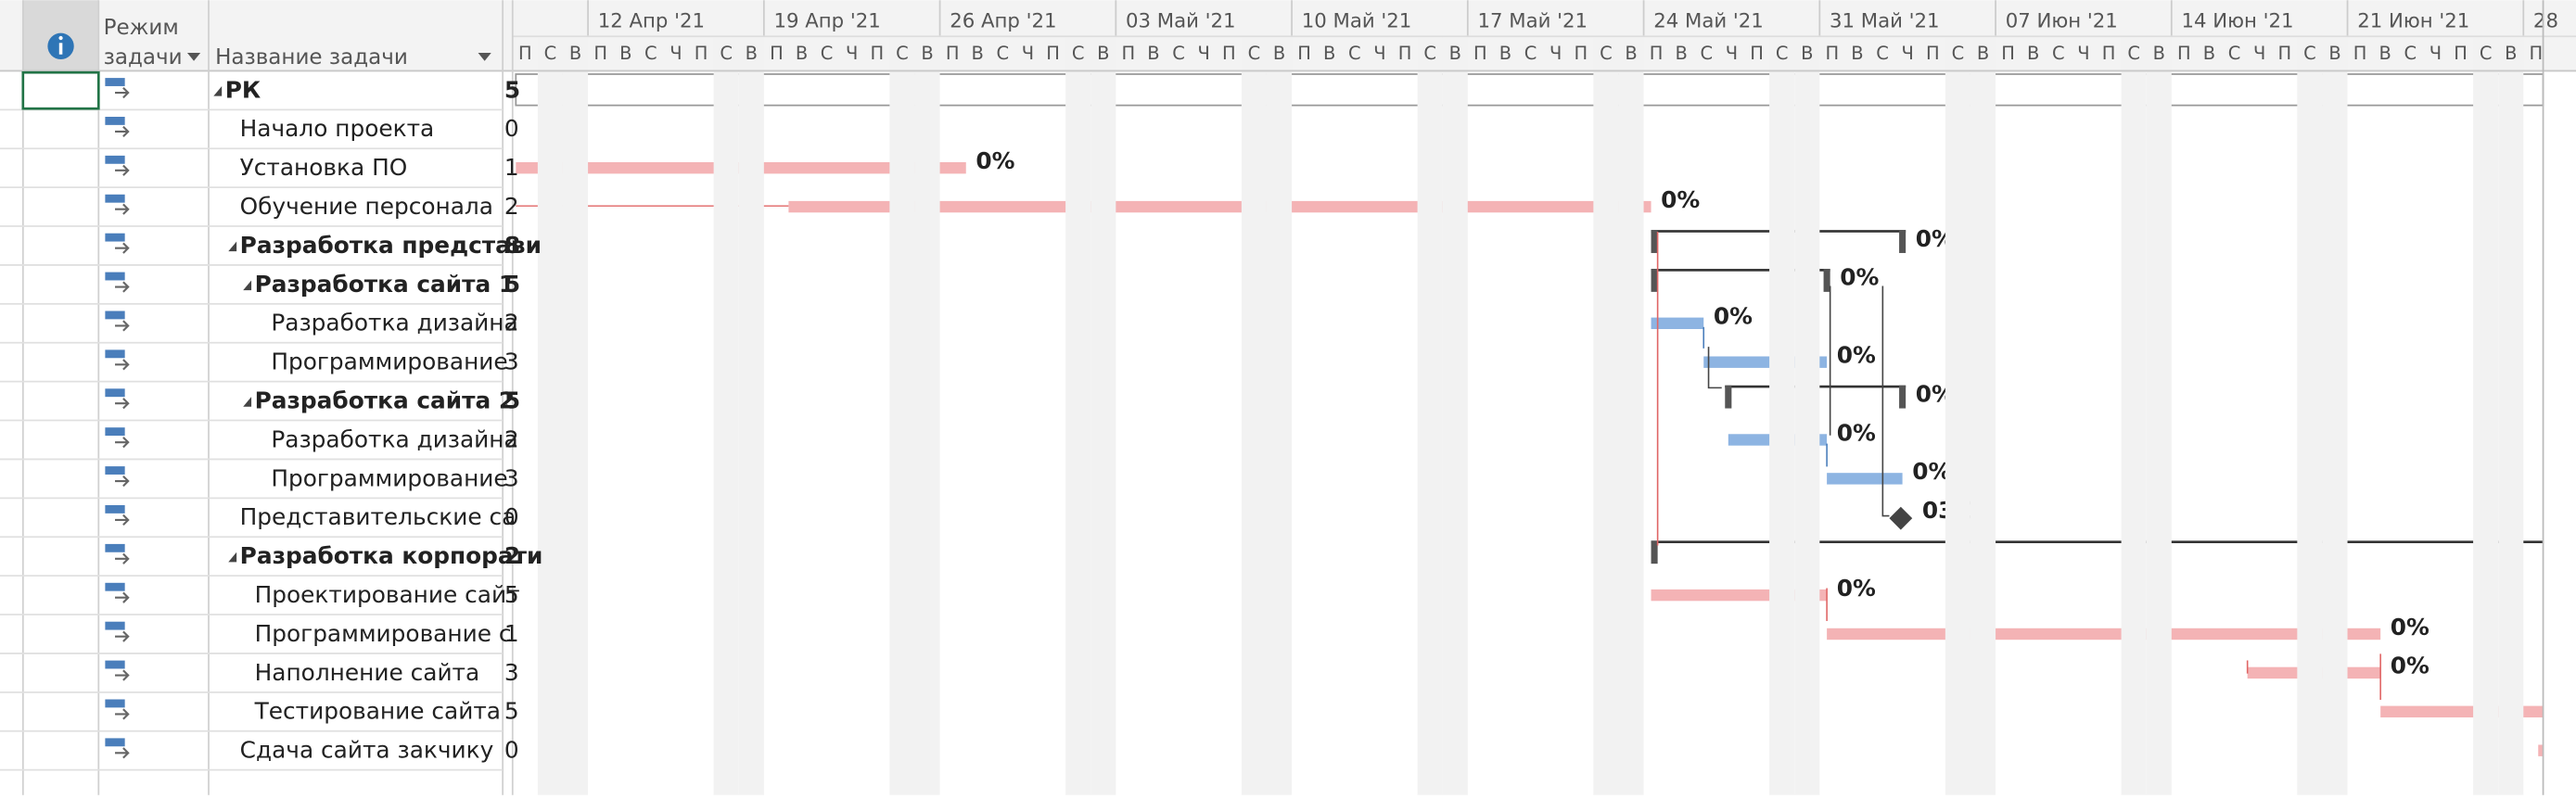 Image resolution: width=2576 pixels, height=799 pixels. Describe the element at coordinates (391, 555) in the screenshot. I see `task-name: Разработка корпорати` at that location.